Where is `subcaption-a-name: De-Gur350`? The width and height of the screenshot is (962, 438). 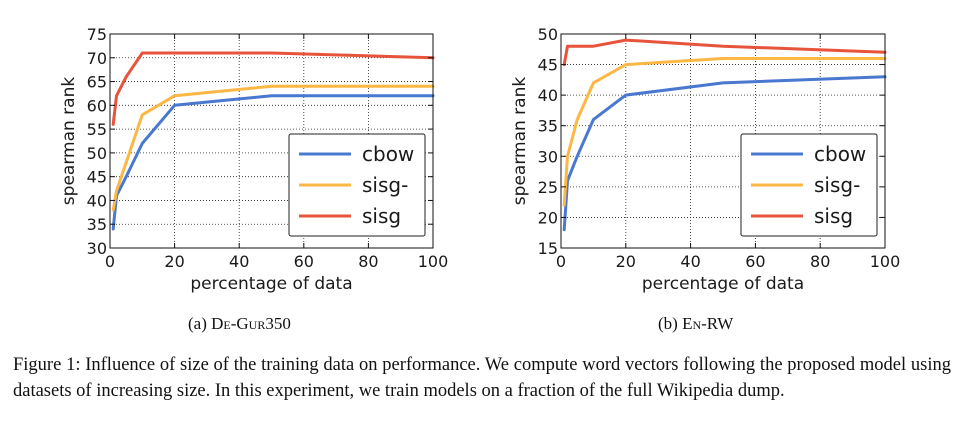 subcaption-a-name: De-Gur350 is located at coordinates (251, 323).